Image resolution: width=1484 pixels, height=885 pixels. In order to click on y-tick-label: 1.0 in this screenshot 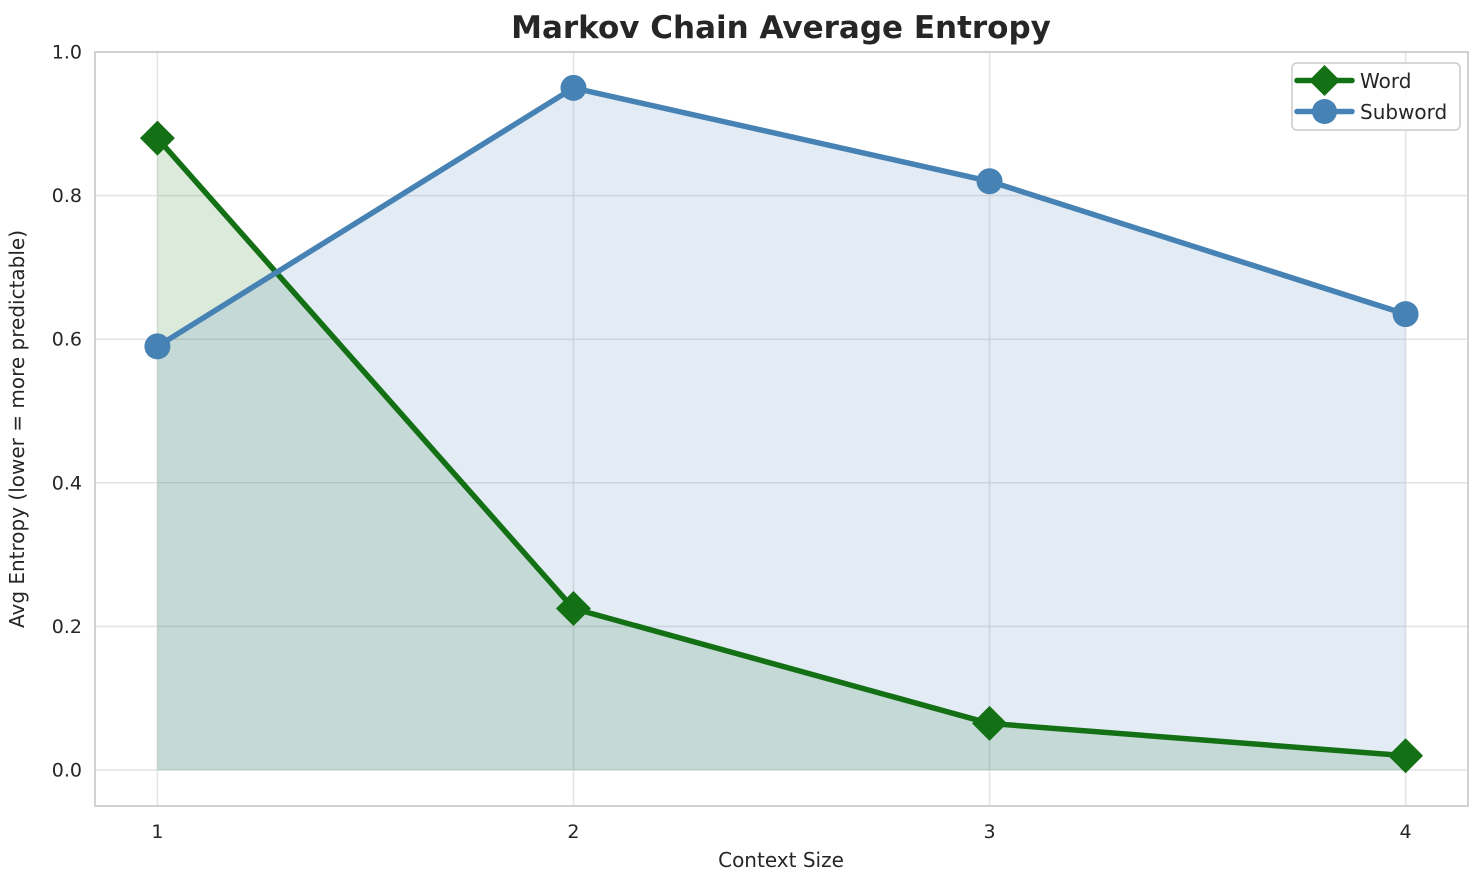, I will do `click(67, 53)`.